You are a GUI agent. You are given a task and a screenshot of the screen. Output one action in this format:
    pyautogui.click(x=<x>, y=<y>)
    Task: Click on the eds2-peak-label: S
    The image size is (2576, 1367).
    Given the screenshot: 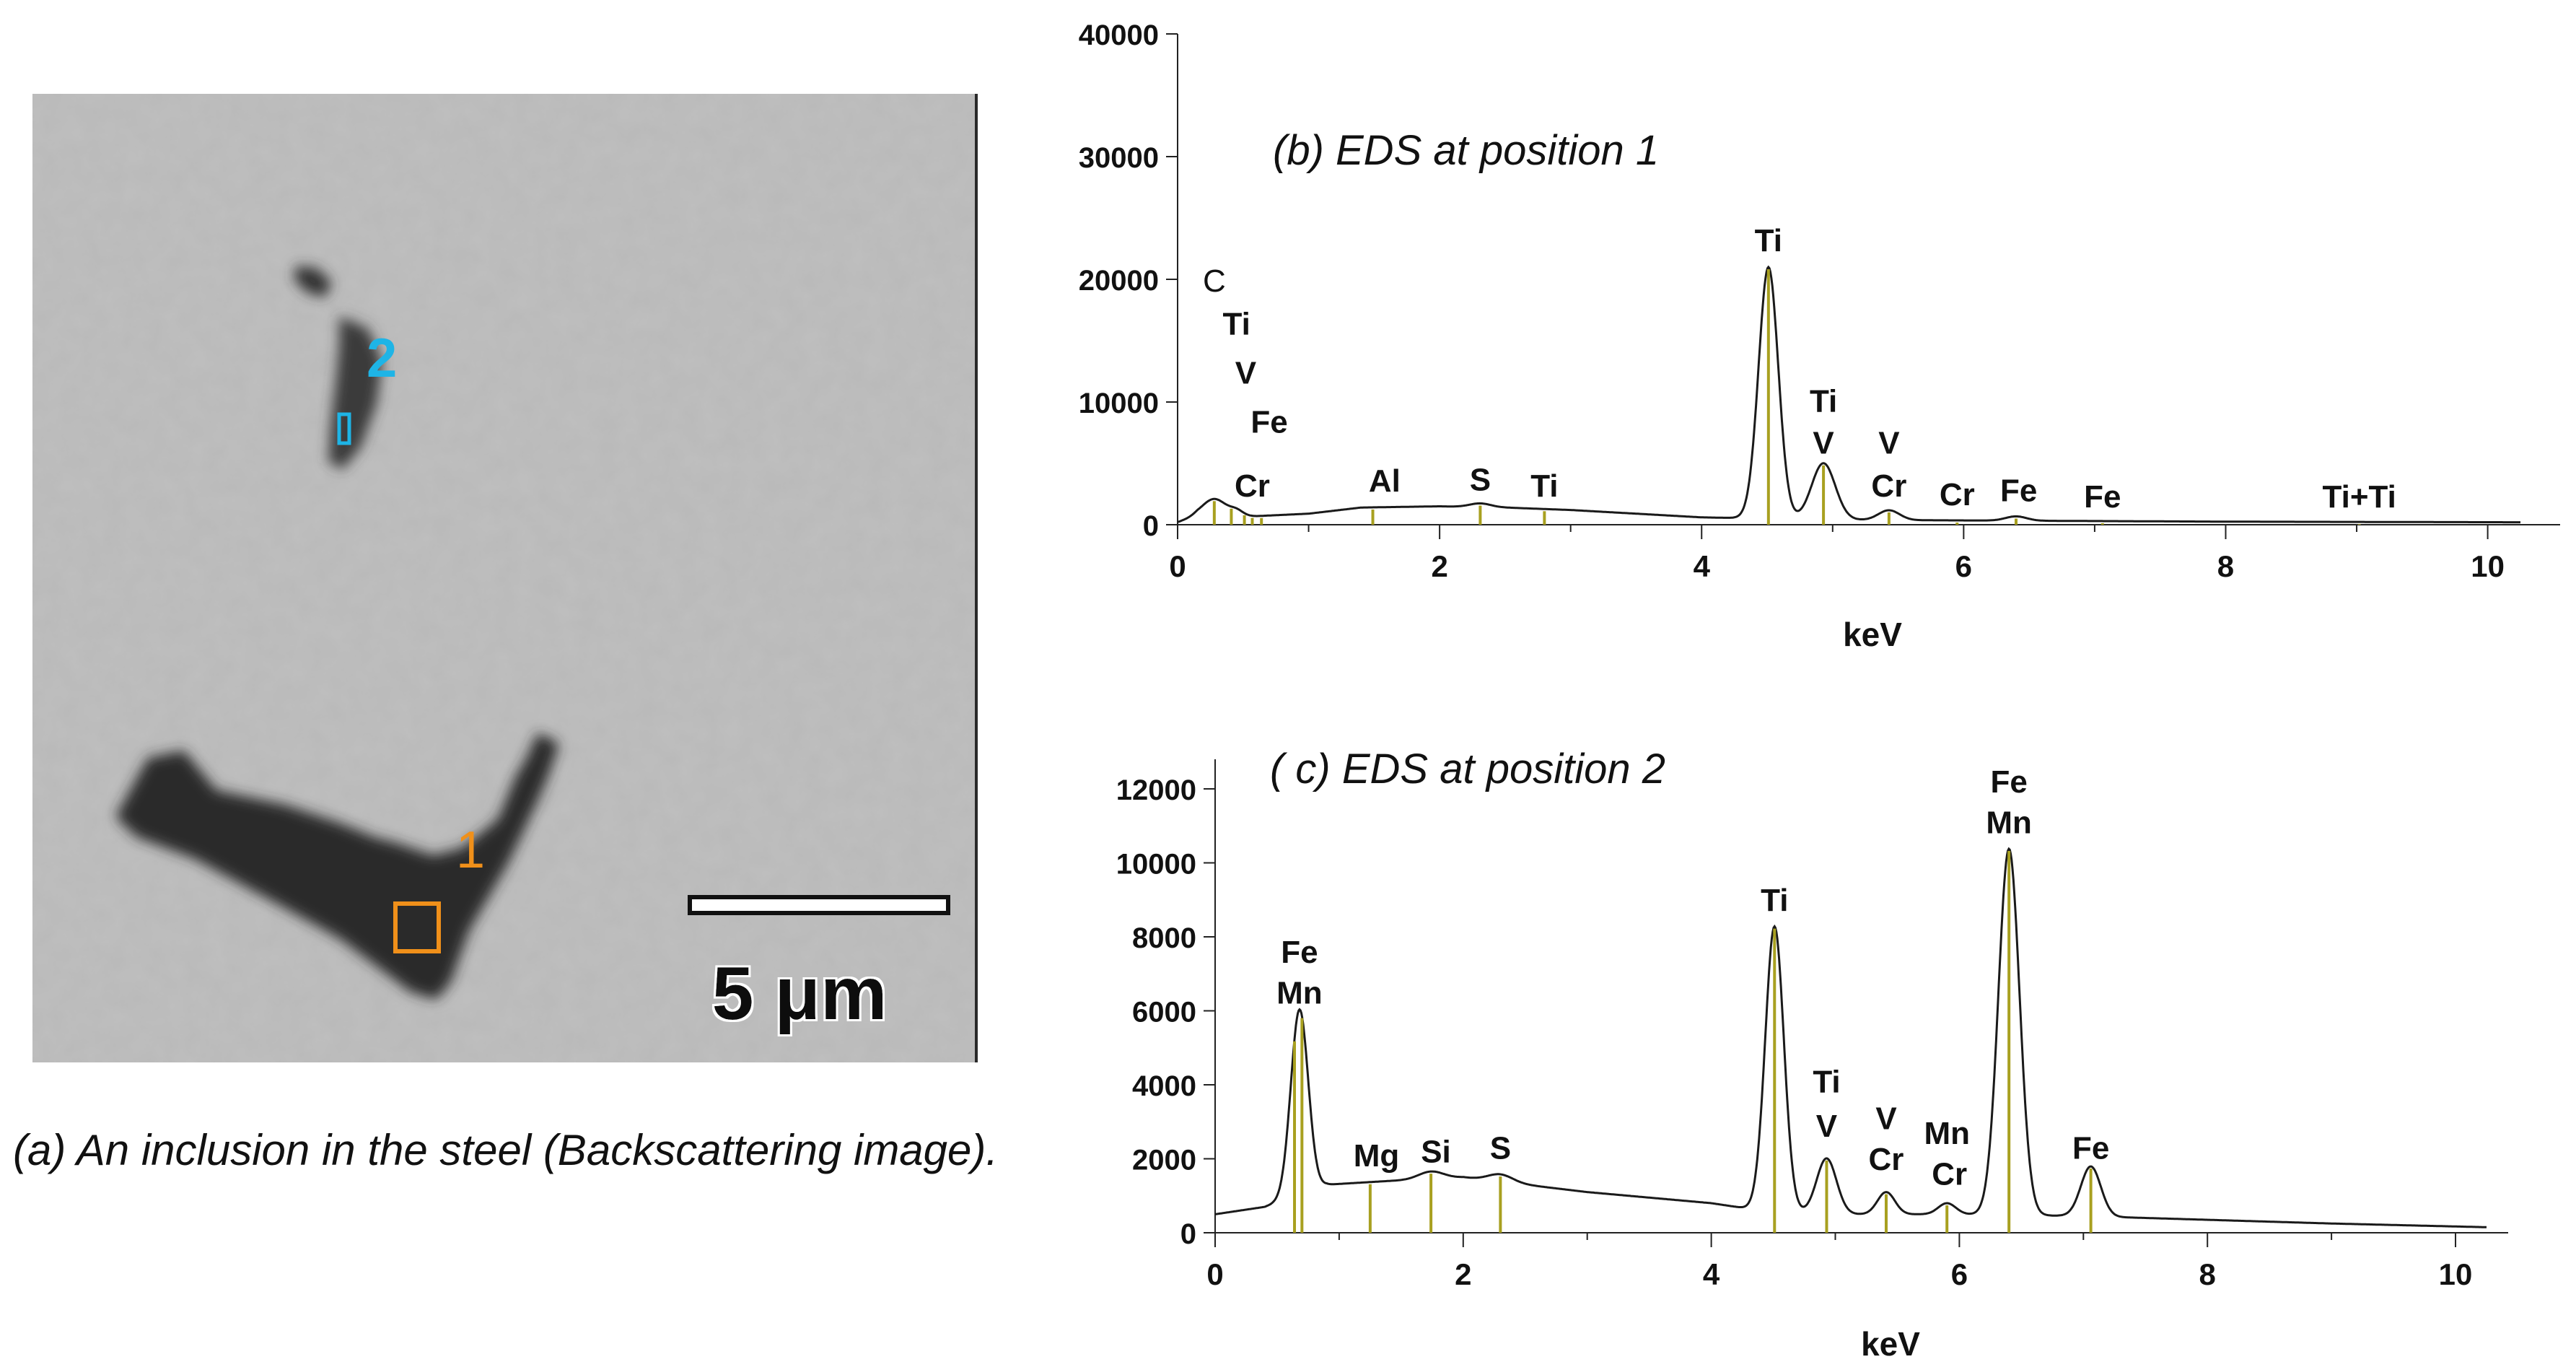 What is the action you would take?
    pyautogui.click(x=1500, y=1148)
    